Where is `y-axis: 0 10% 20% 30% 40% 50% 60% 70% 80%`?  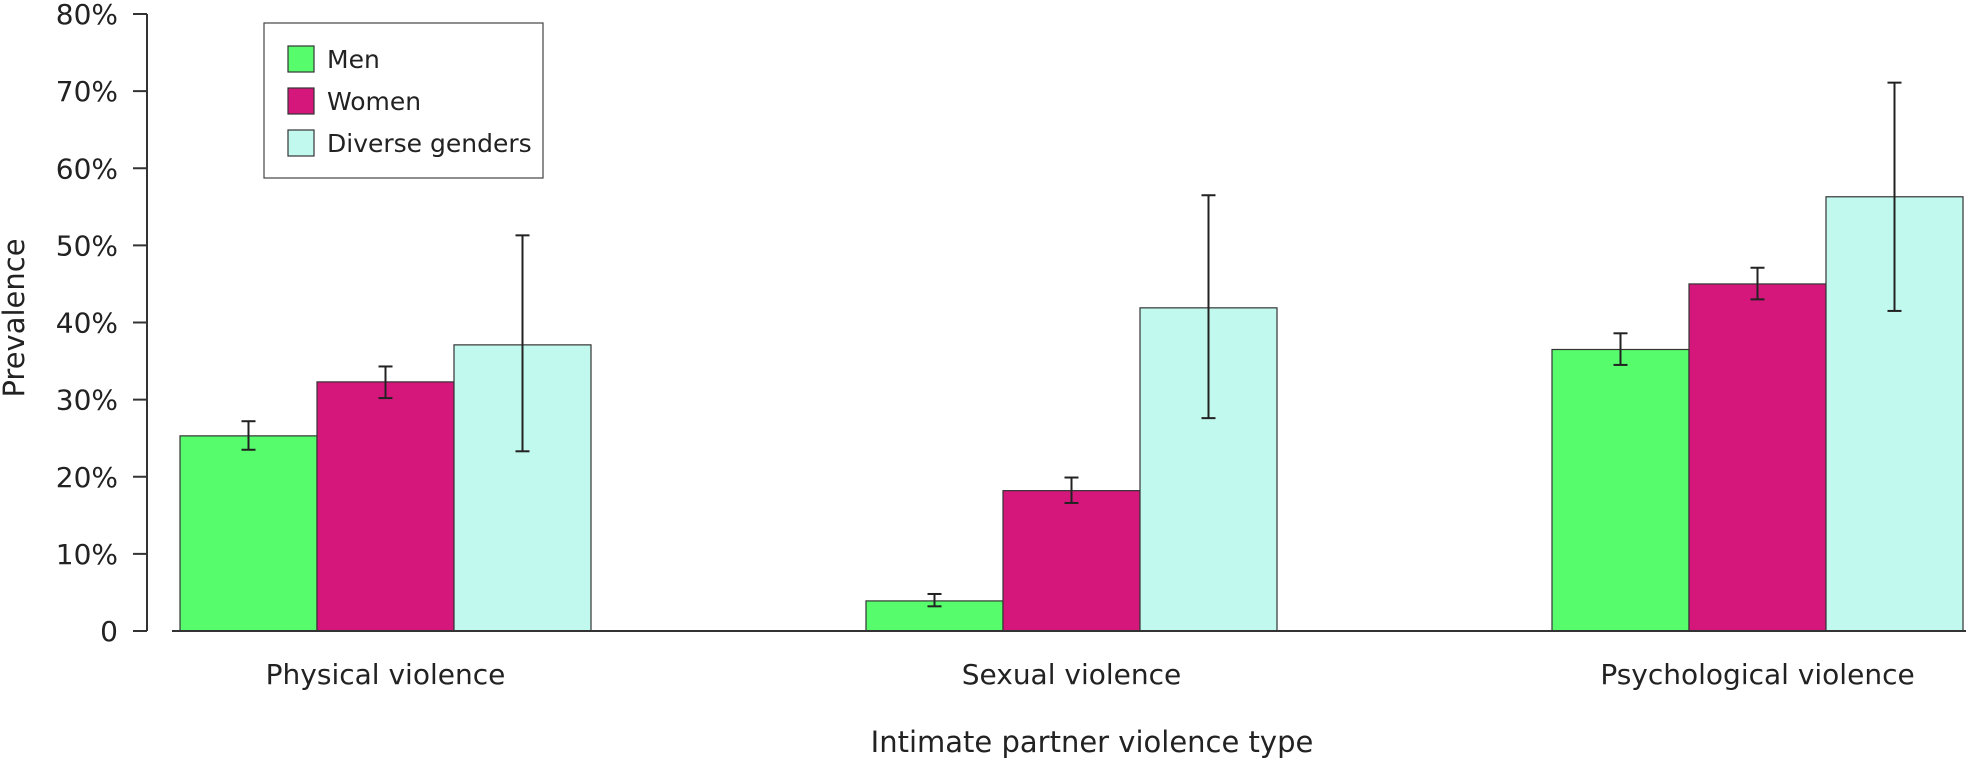
y-axis: 0 10% 20% 30% 40% 50% 60% 70% 80% is located at coordinates (102, 324).